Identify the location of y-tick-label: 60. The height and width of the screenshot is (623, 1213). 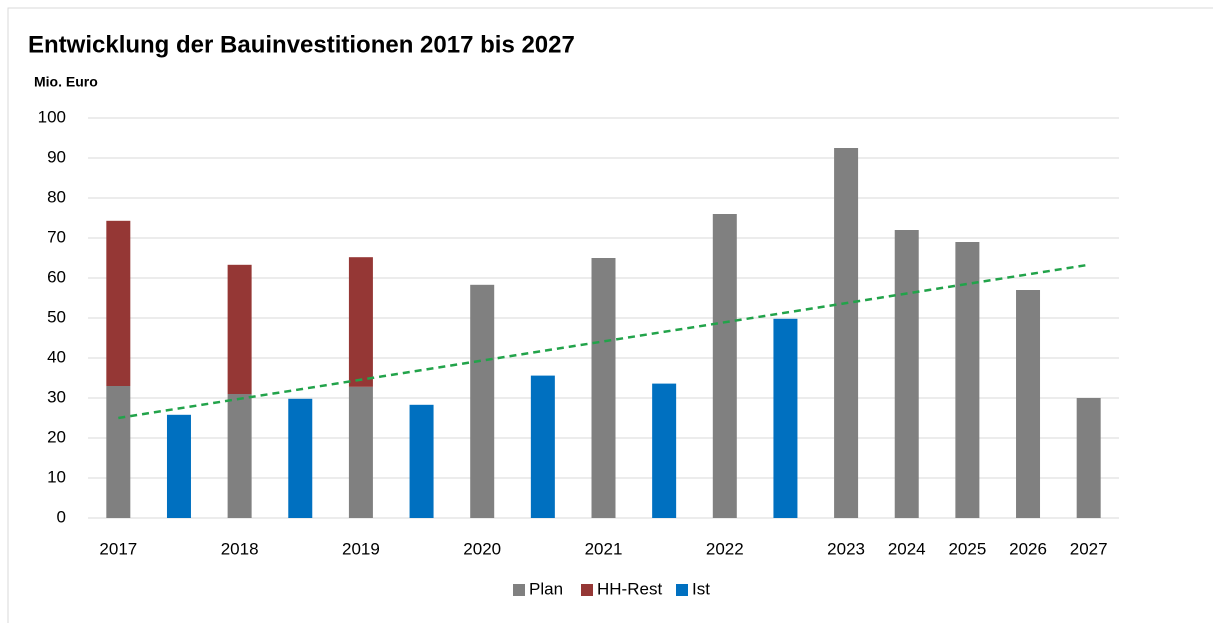
(56, 276).